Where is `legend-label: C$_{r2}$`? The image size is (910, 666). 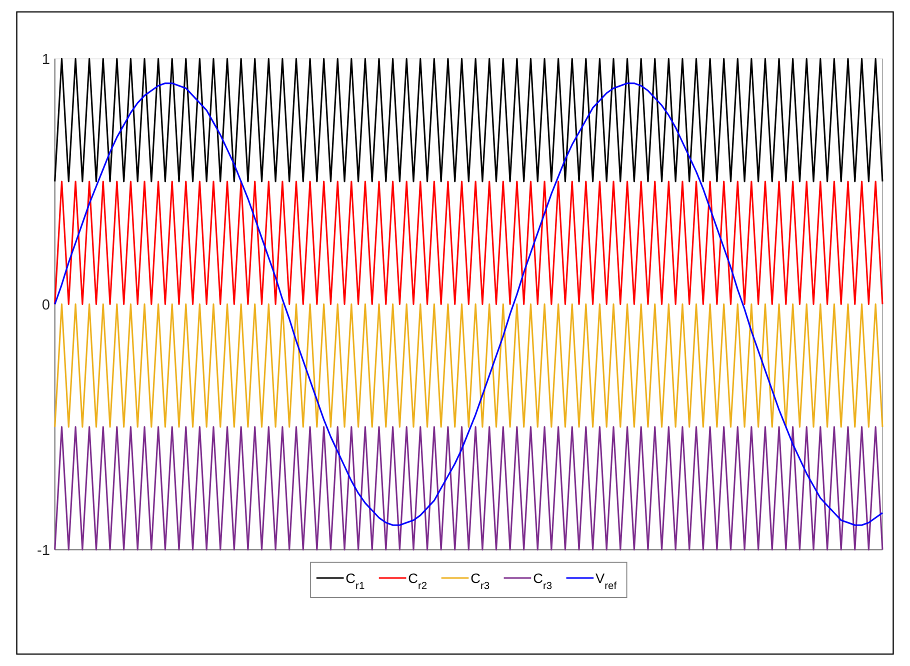
legend-label: C$_{r2}$ is located at coordinates (418, 581).